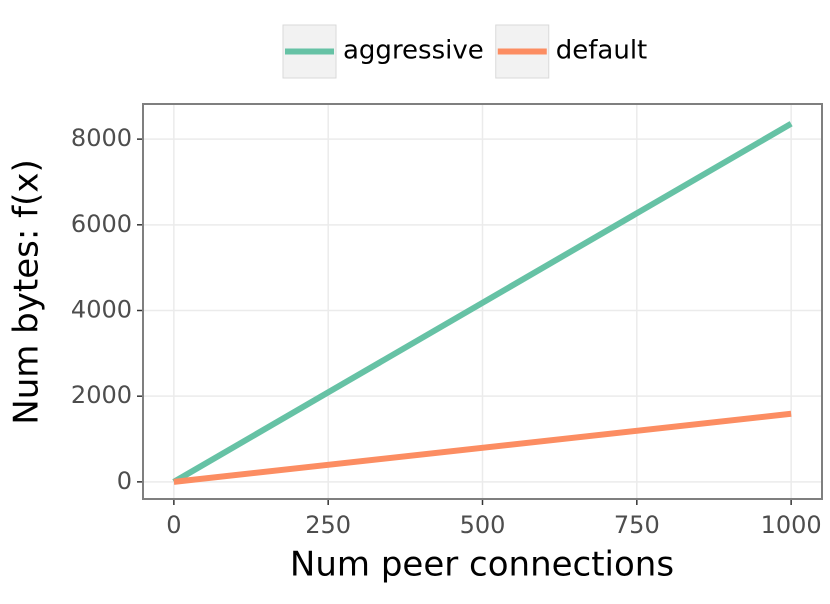 The width and height of the screenshot is (830, 604). Describe the element at coordinates (482, 447) in the screenshot. I see `line` at that location.